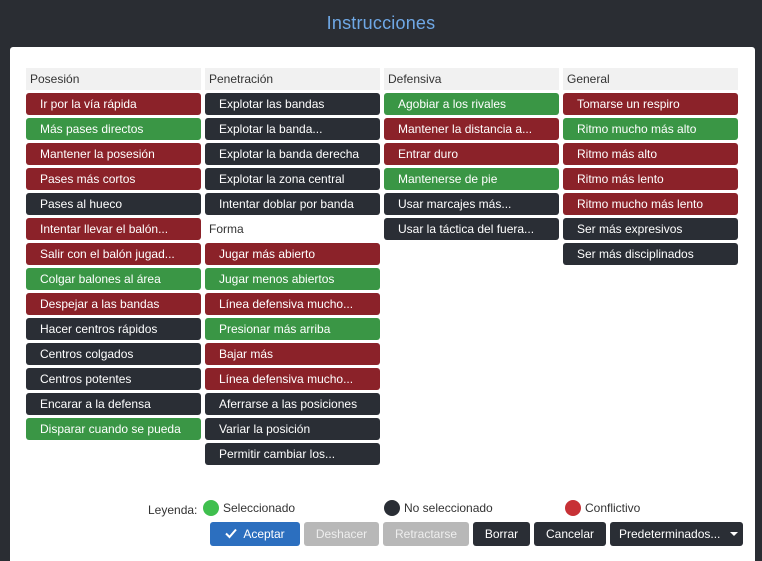 This screenshot has height=561, width=762. What do you see at coordinates (113, 279) in the screenshot?
I see `instruction-button: Colgar balones al área` at bounding box center [113, 279].